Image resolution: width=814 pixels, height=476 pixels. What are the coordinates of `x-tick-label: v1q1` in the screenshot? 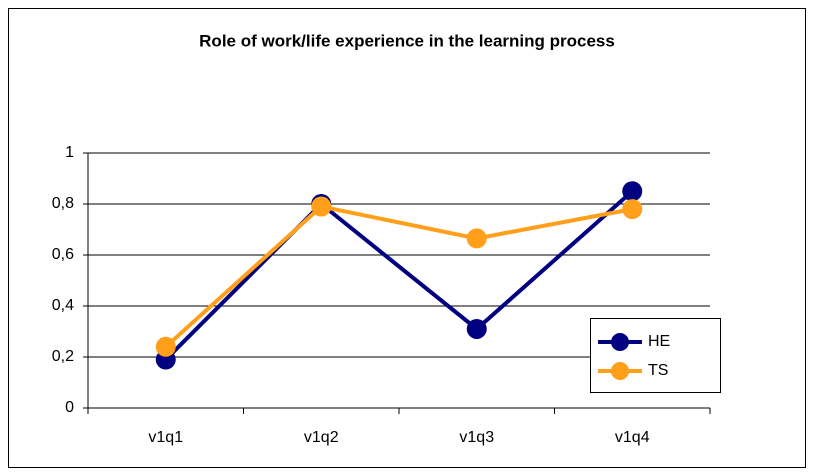 It's located at (165, 437).